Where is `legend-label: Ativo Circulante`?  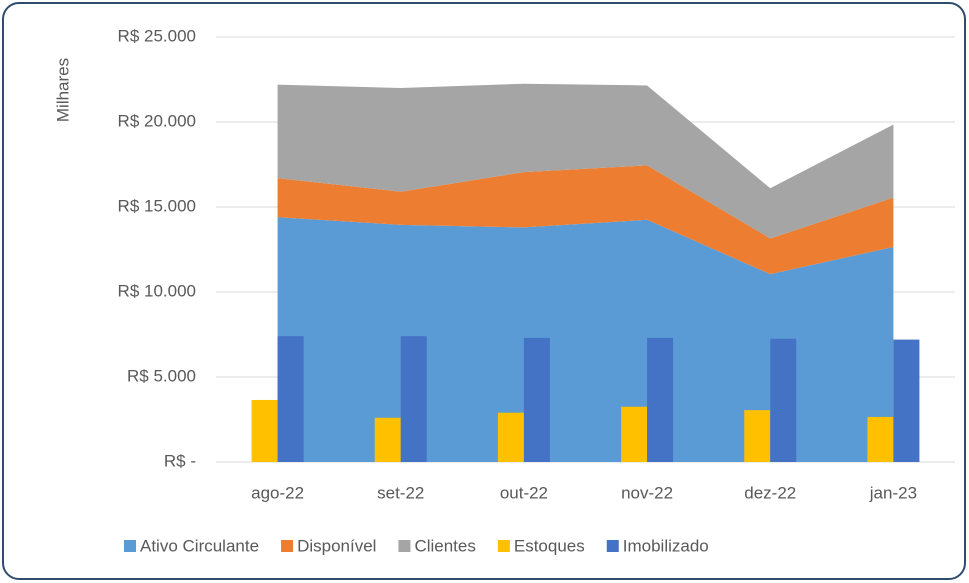 legend-label: Ativo Circulante is located at coordinates (199, 545).